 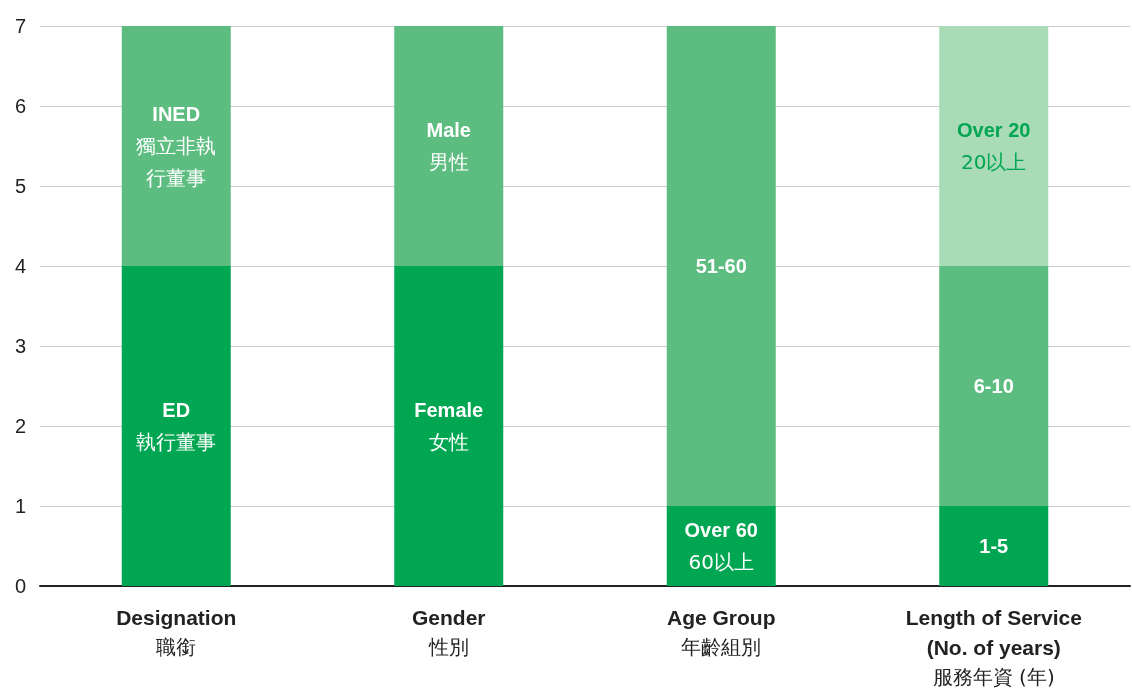 What do you see at coordinates (20, 346) in the screenshot?
I see `y-tick-label: 3` at bounding box center [20, 346].